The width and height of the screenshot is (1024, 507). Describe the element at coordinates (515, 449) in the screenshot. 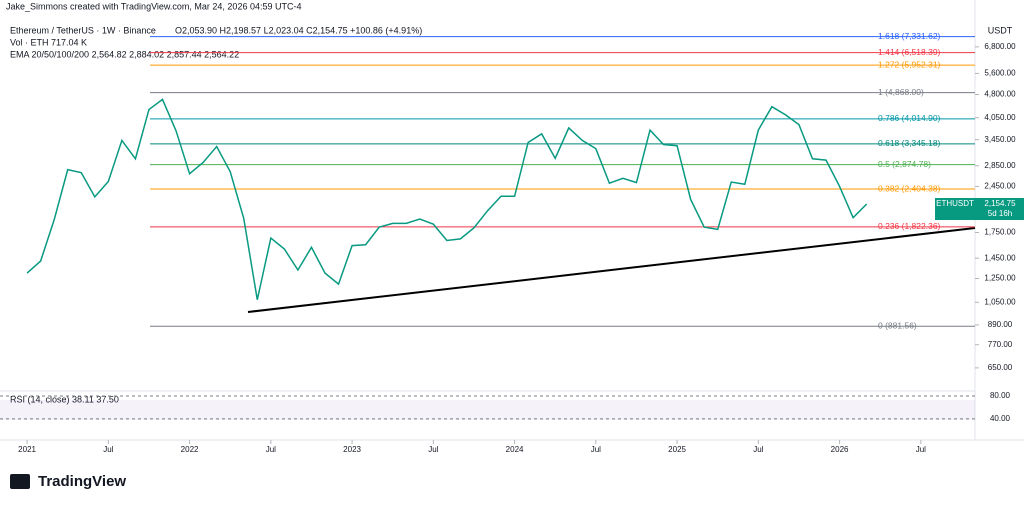

I see `x-tick-label: 2024` at that location.